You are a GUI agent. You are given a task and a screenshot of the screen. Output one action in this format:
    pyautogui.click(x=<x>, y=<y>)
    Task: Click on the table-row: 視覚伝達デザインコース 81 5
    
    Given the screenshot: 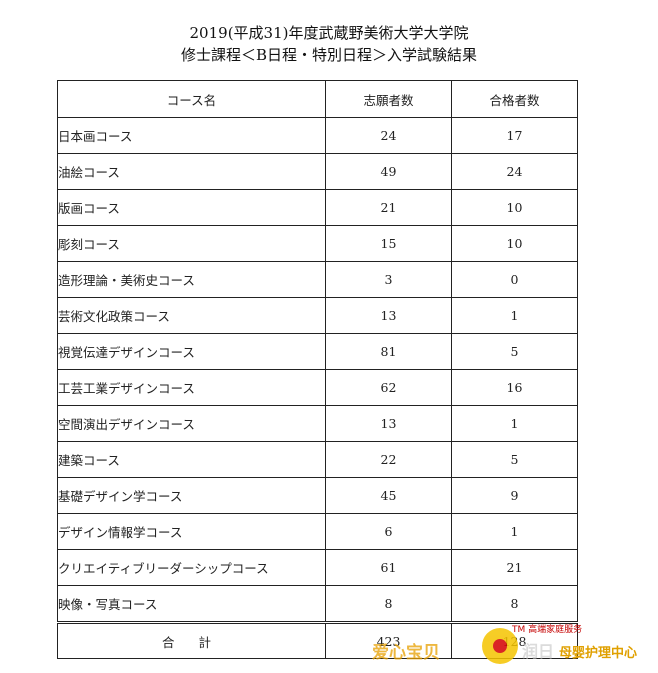 What is the action you would take?
    pyautogui.click(x=317, y=351)
    